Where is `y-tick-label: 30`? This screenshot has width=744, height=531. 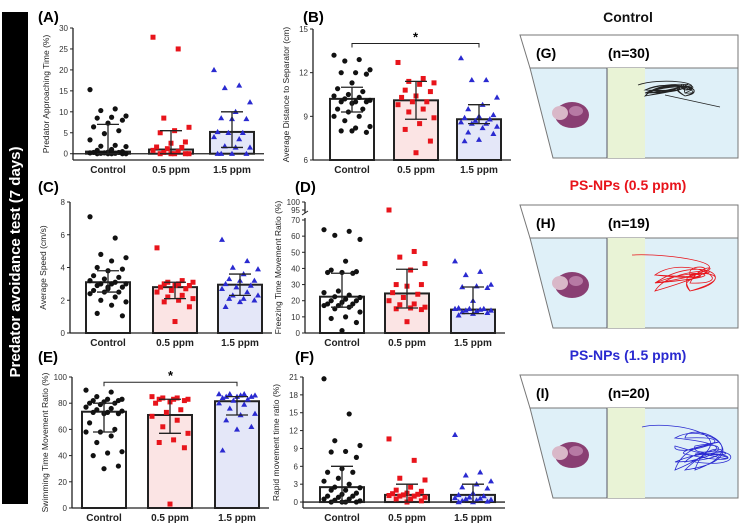 y-tick-label: 30 is located at coordinates (295, 285).